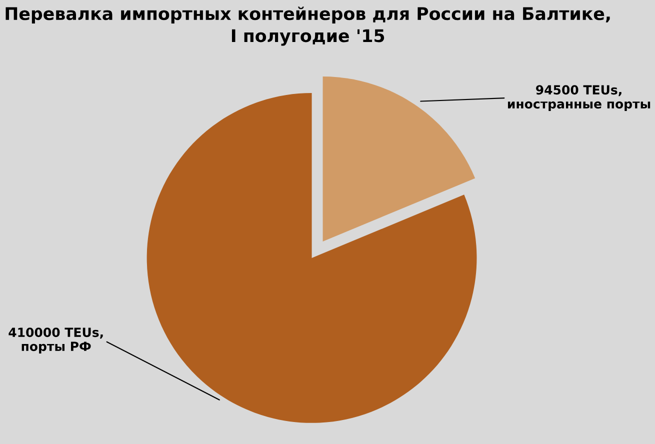 This screenshot has width=655, height=444. What do you see at coordinates (579, 90) in the screenshot?
I see `data-label: 94500 TEUs,` at bounding box center [579, 90].